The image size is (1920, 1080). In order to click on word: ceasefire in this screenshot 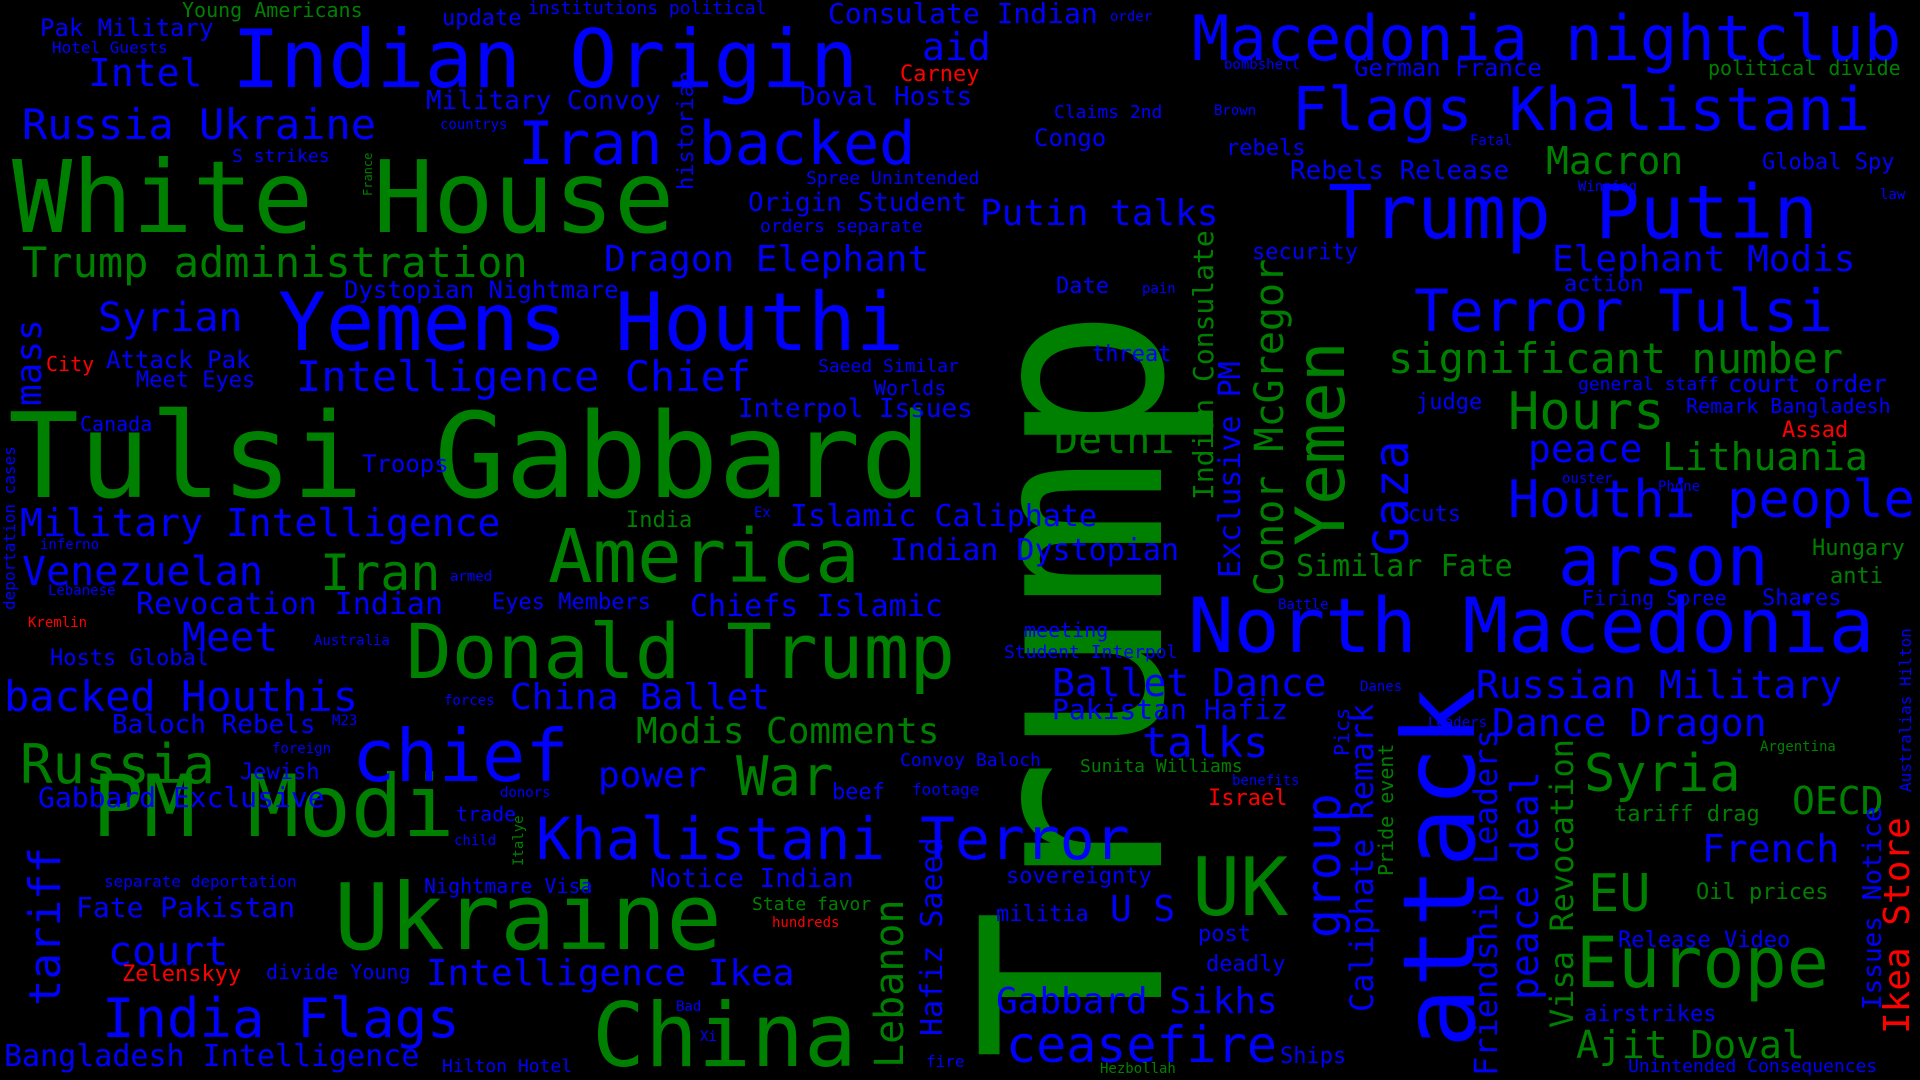, I will do `click(1141, 1045)`.